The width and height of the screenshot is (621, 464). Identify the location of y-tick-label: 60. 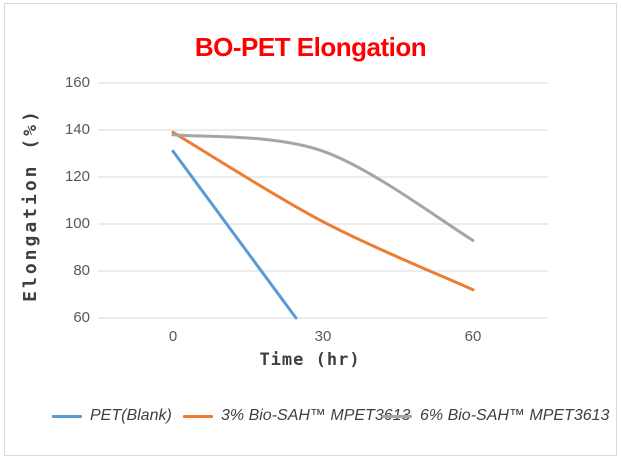
(81, 317).